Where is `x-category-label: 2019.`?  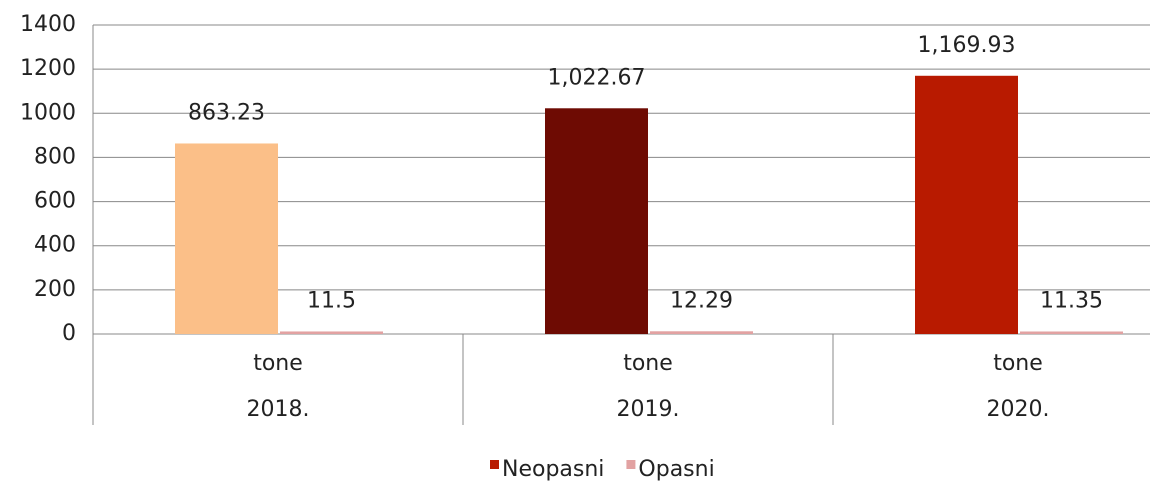
x-category-label: 2019. is located at coordinates (648, 409).